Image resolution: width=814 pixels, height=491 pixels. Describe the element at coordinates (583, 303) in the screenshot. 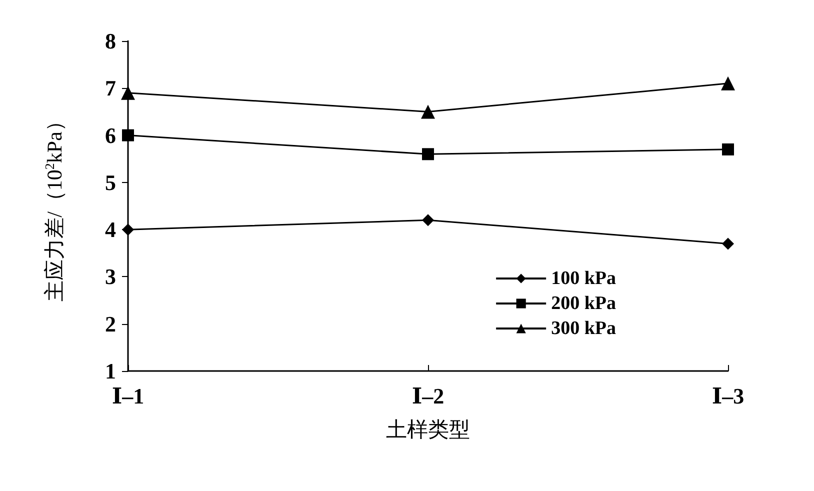

I see `legend-label: 200 kPa` at that location.